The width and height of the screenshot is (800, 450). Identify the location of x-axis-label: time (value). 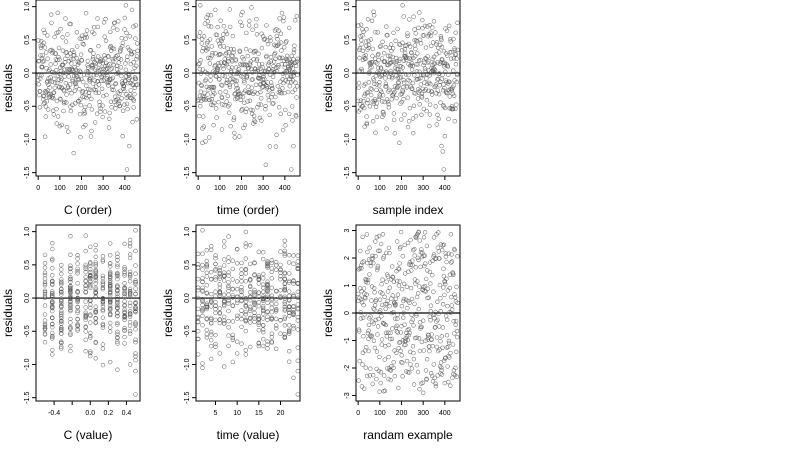
(248, 435).